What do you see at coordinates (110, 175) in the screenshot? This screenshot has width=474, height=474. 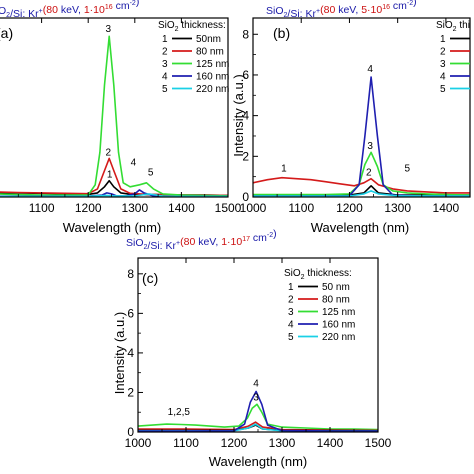 I see `peak-annotation: 1` at bounding box center [110, 175].